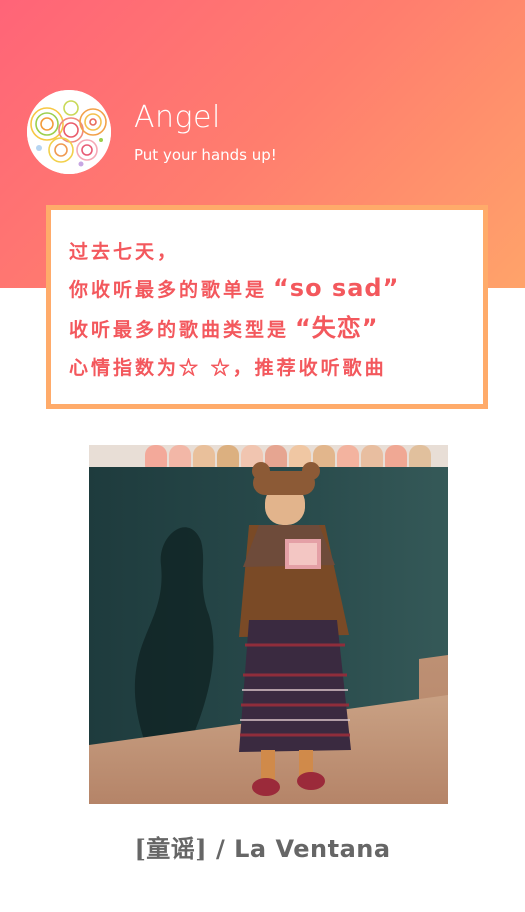 The image size is (525, 912). I want to click on avatar-swirl-image, so click(69, 132).